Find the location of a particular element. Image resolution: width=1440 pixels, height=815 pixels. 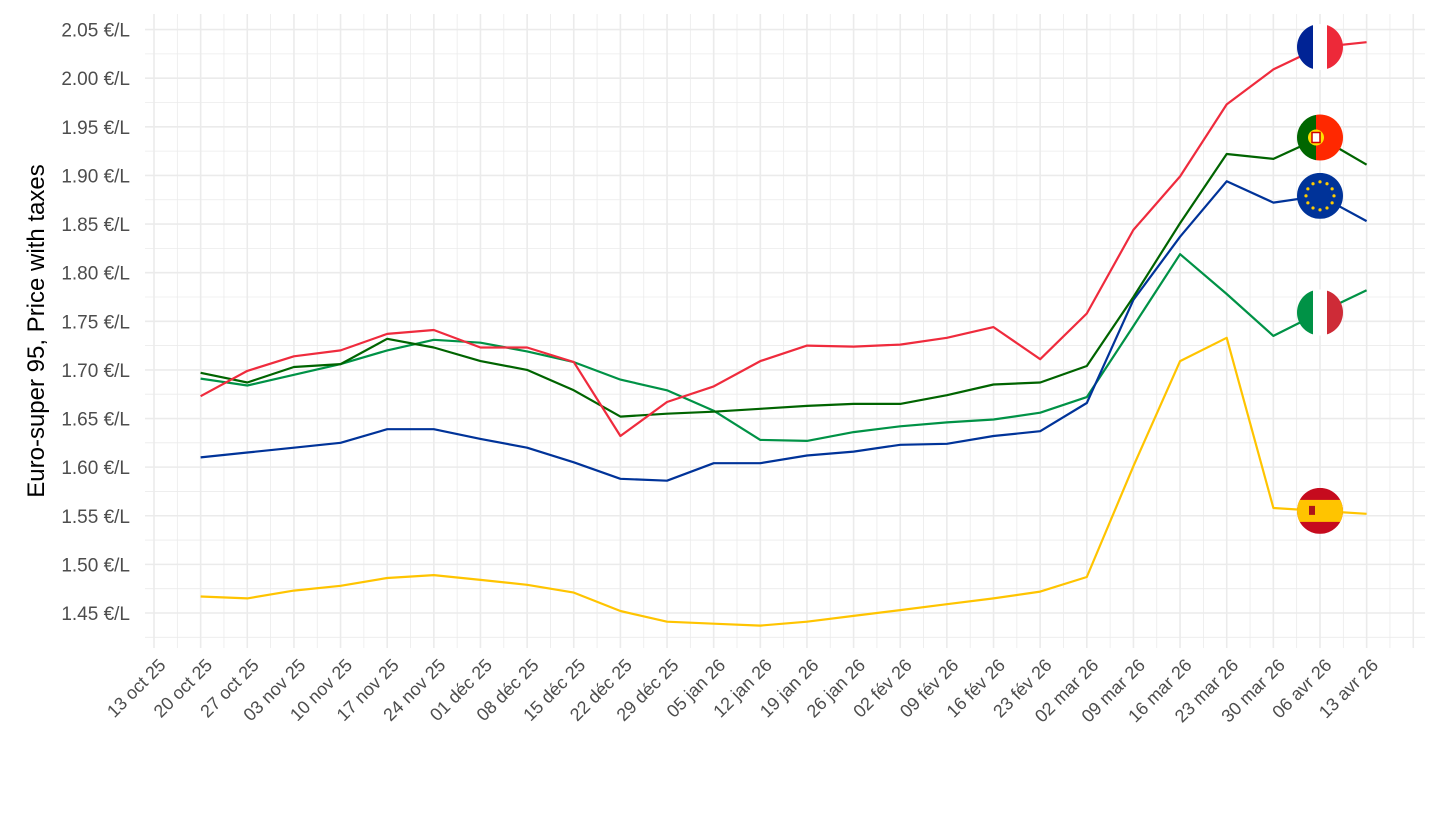

flag-yellow is located at coordinates (1320, 510).